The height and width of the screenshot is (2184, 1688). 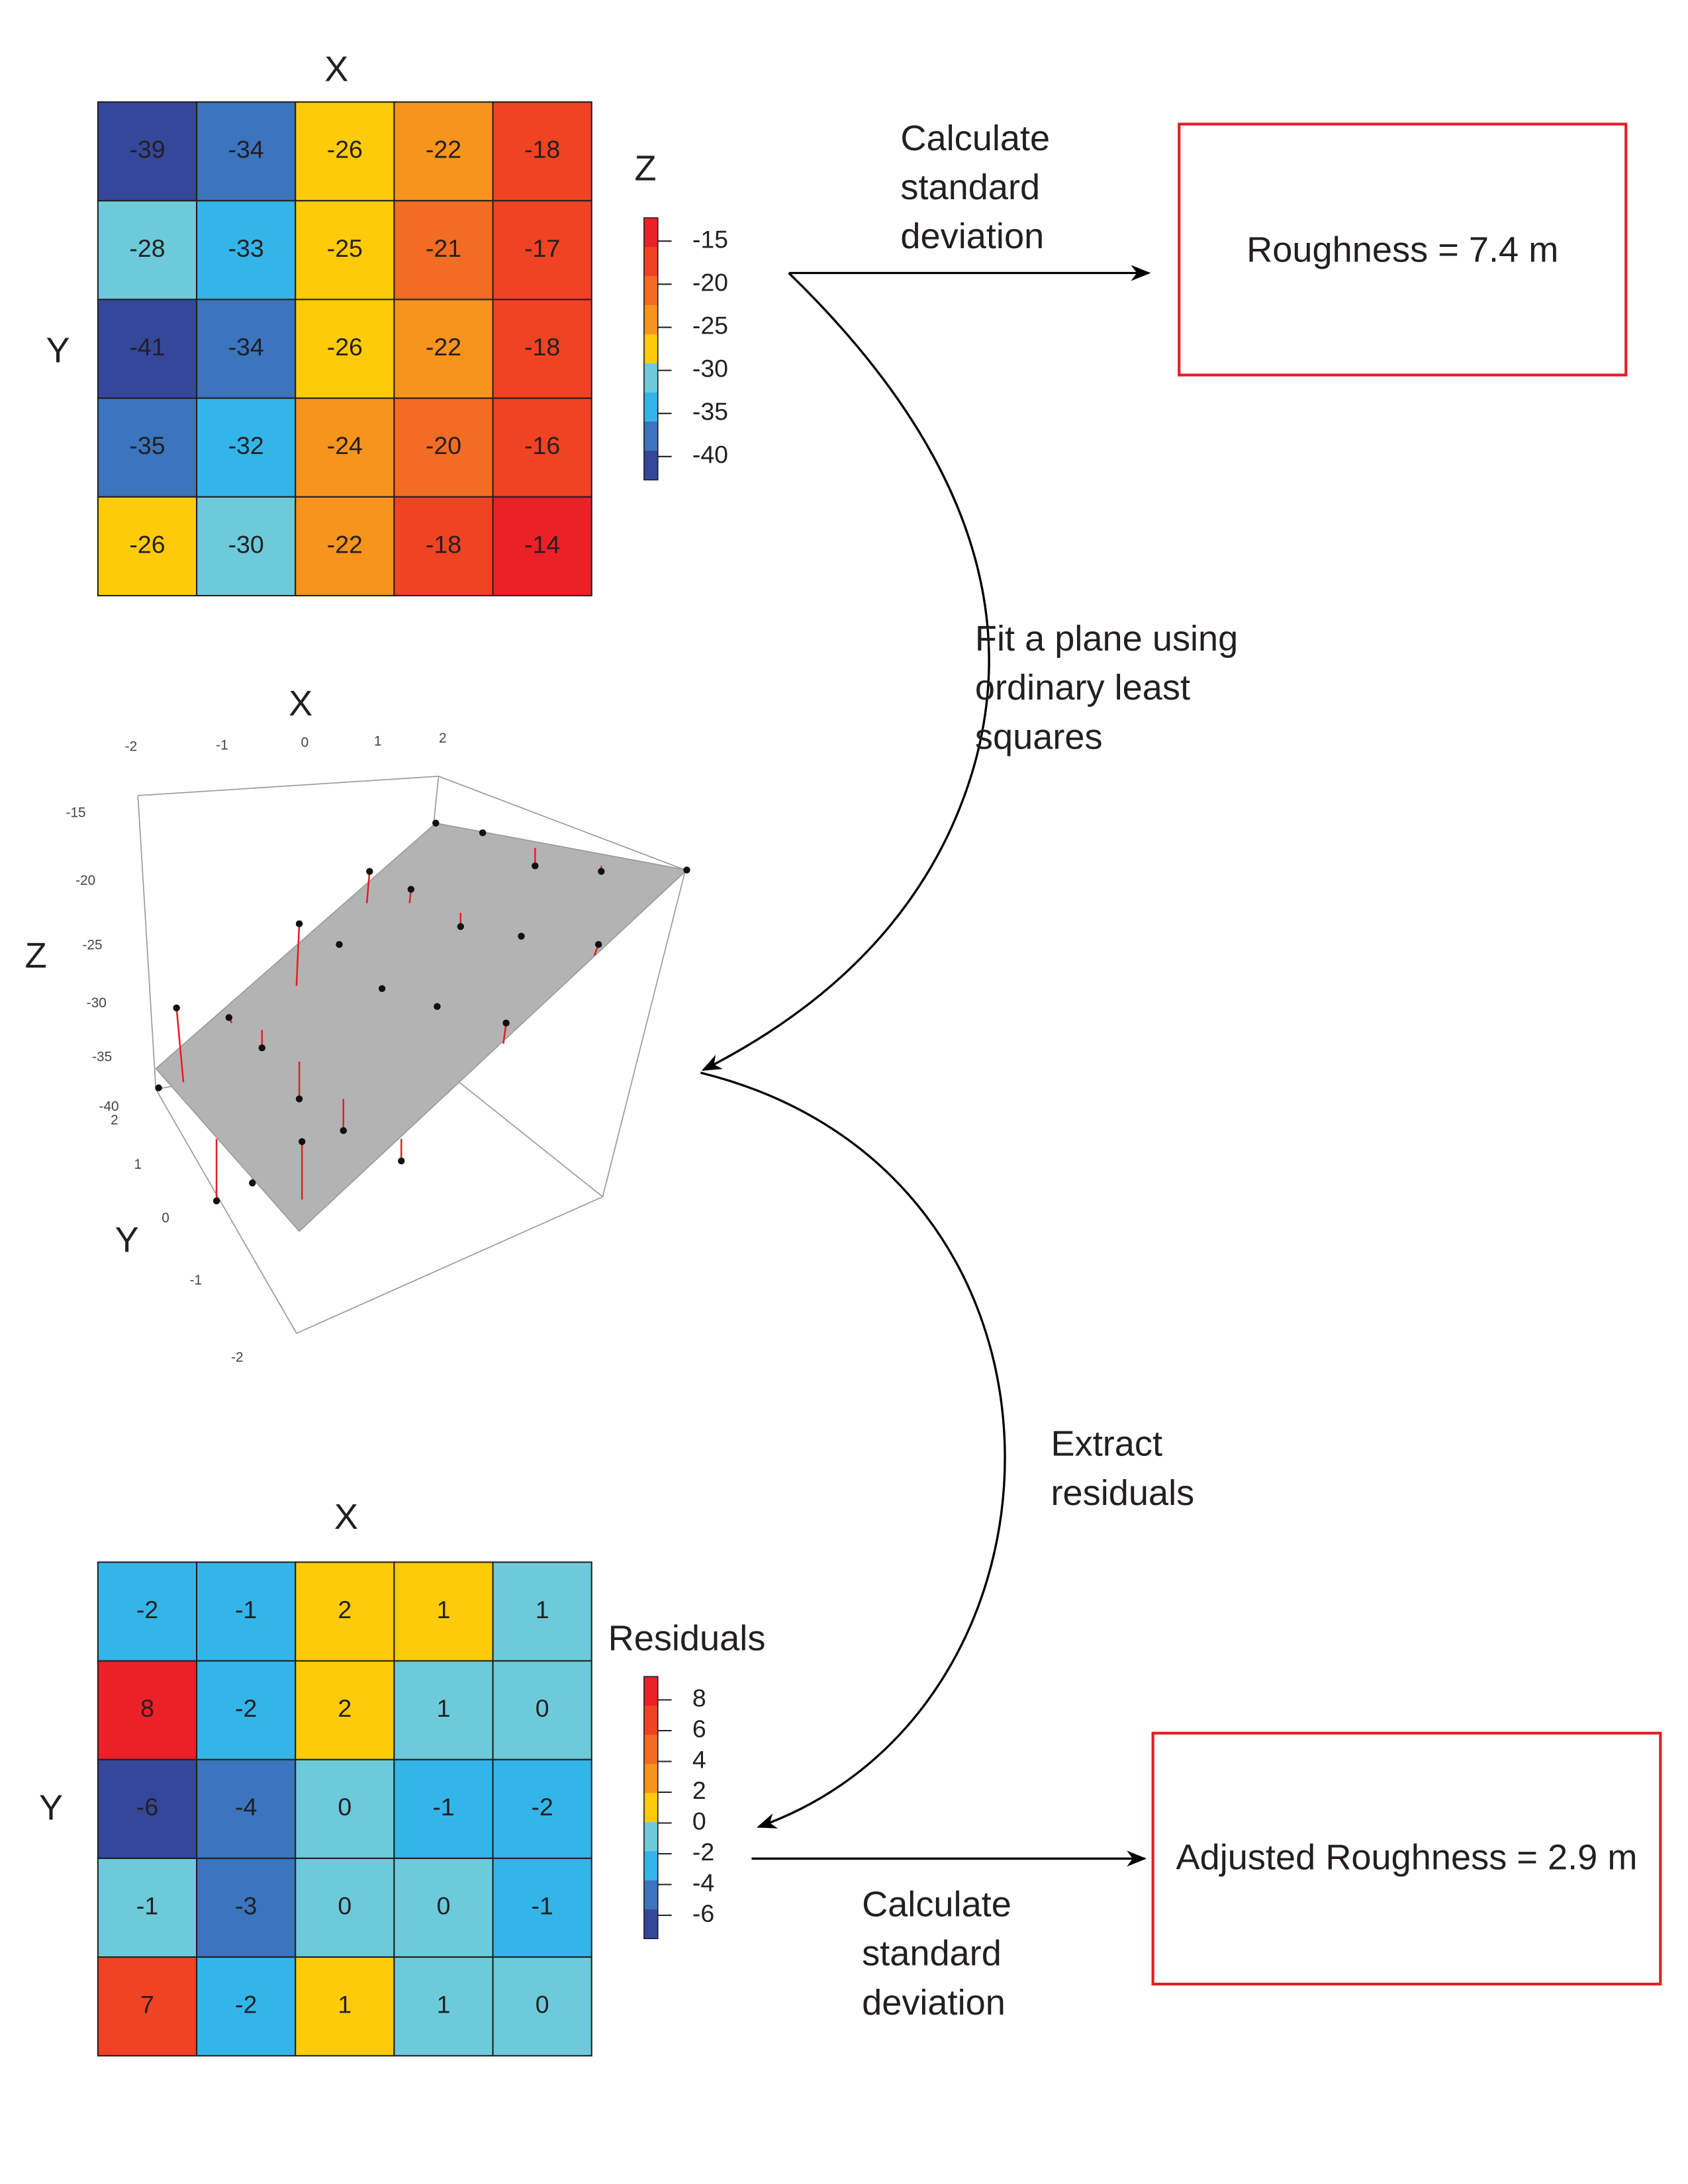 What do you see at coordinates (102, 1056) in the screenshot?
I see `tick-label: -35` at bounding box center [102, 1056].